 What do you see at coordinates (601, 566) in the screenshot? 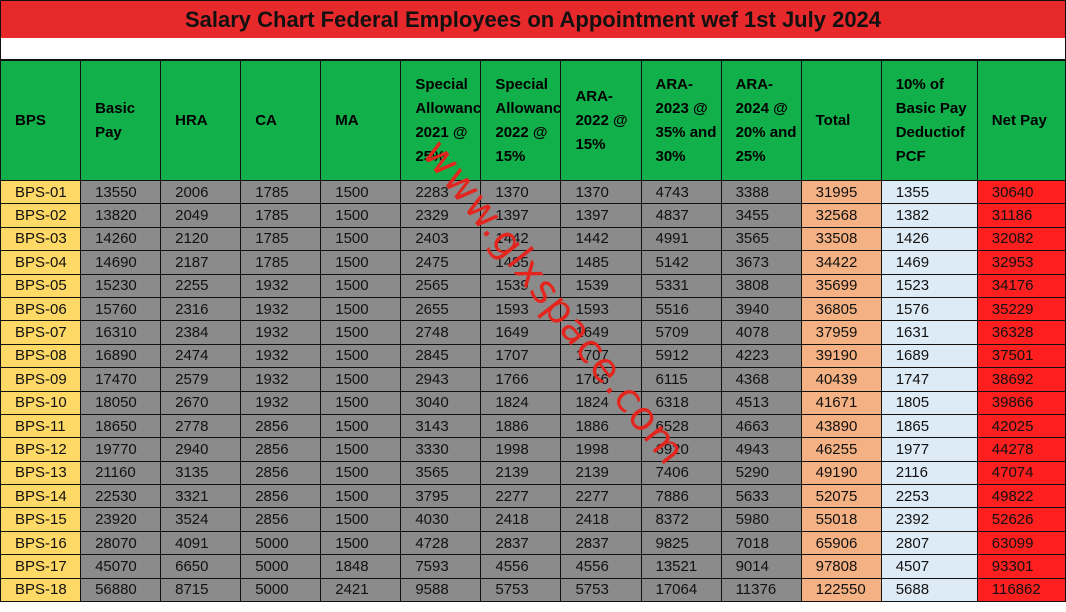
I see `table-cell: 4556` at bounding box center [601, 566].